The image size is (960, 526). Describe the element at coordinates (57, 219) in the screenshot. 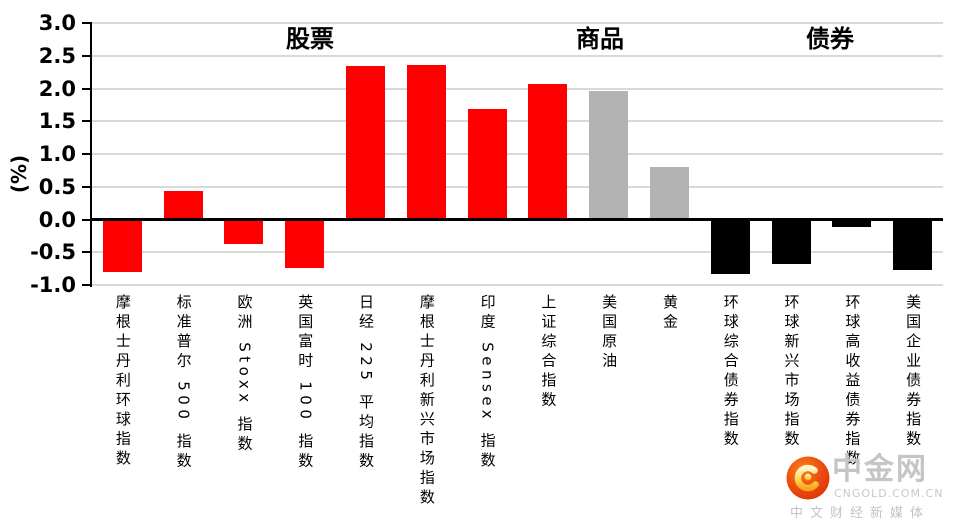

I see `y-axis-tick-label: 0.0` at that location.